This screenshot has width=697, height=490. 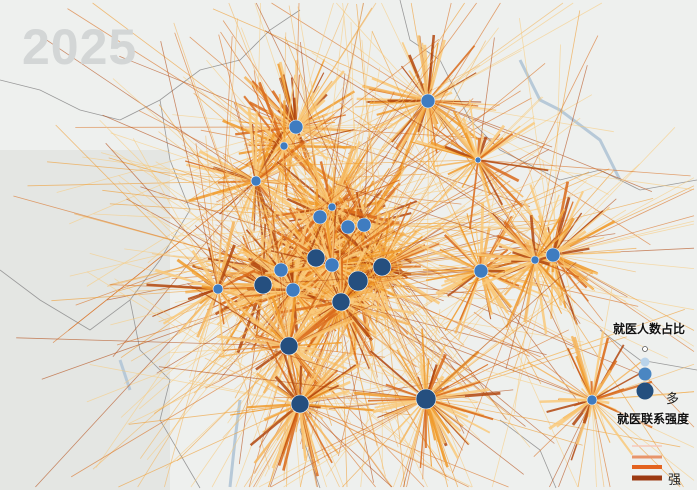 I want to click on legend-marks, so click(x=647, y=413).